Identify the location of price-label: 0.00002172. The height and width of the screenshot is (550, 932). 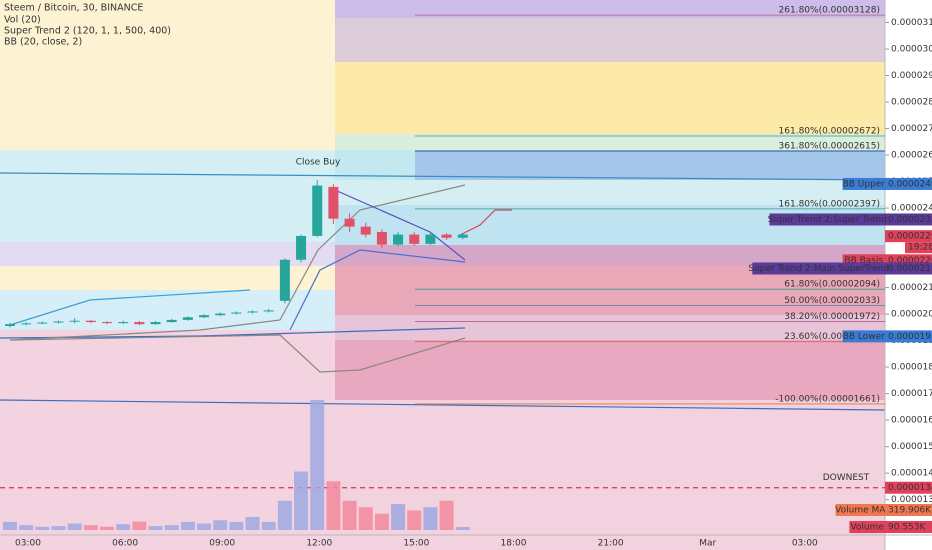
(910, 269).